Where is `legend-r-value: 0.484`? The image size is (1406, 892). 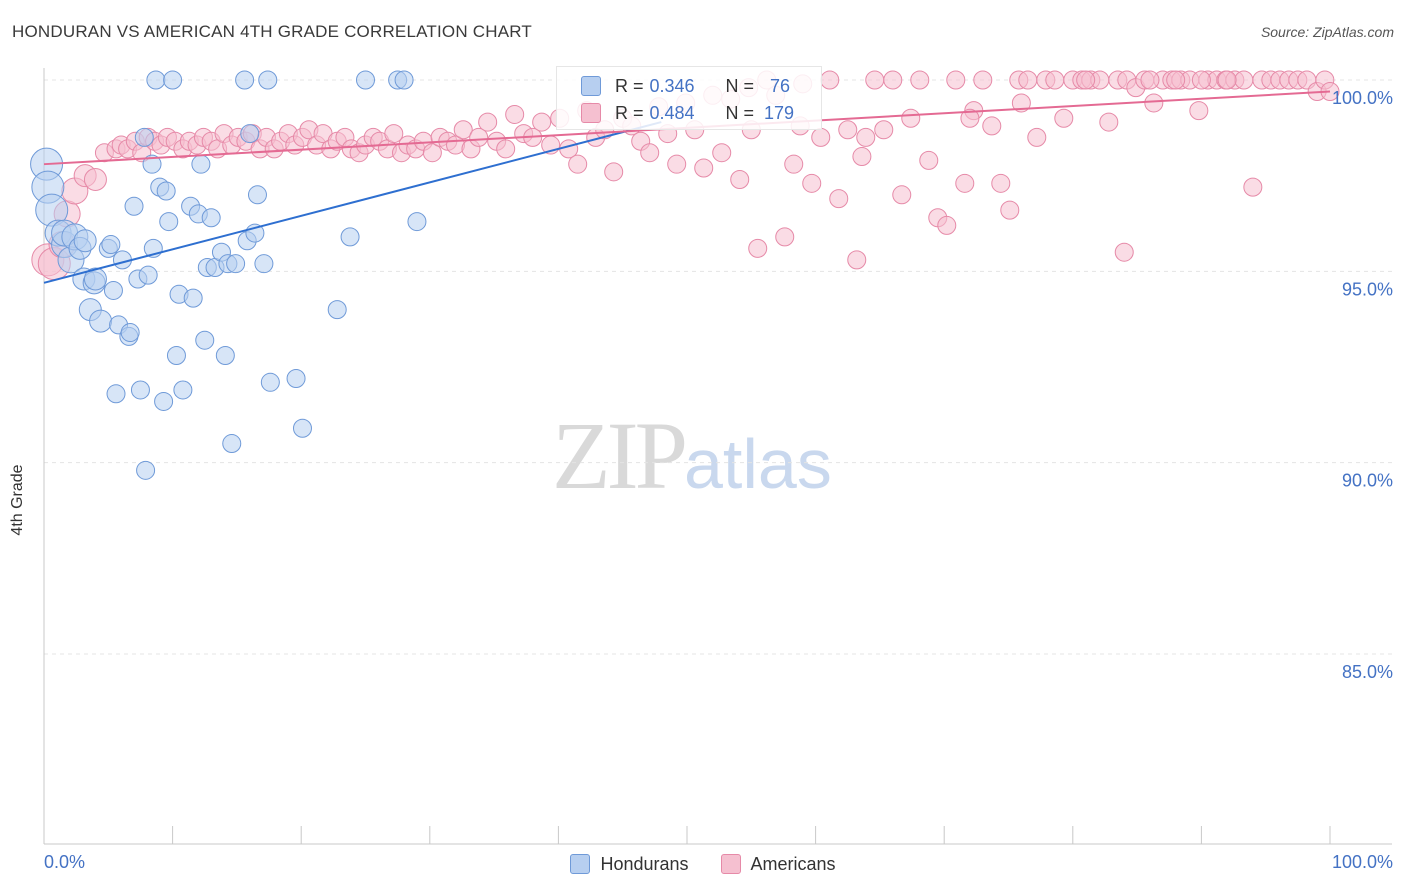 legend-r-value: 0.484 is located at coordinates (672, 112).